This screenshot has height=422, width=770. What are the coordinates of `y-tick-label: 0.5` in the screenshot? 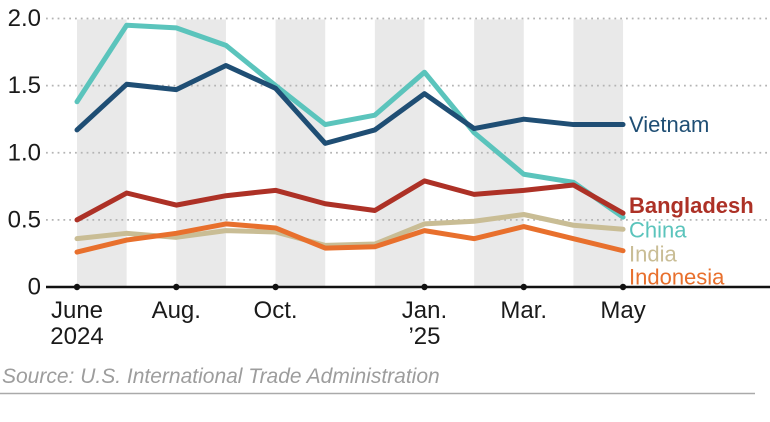 It's located at (24, 219).